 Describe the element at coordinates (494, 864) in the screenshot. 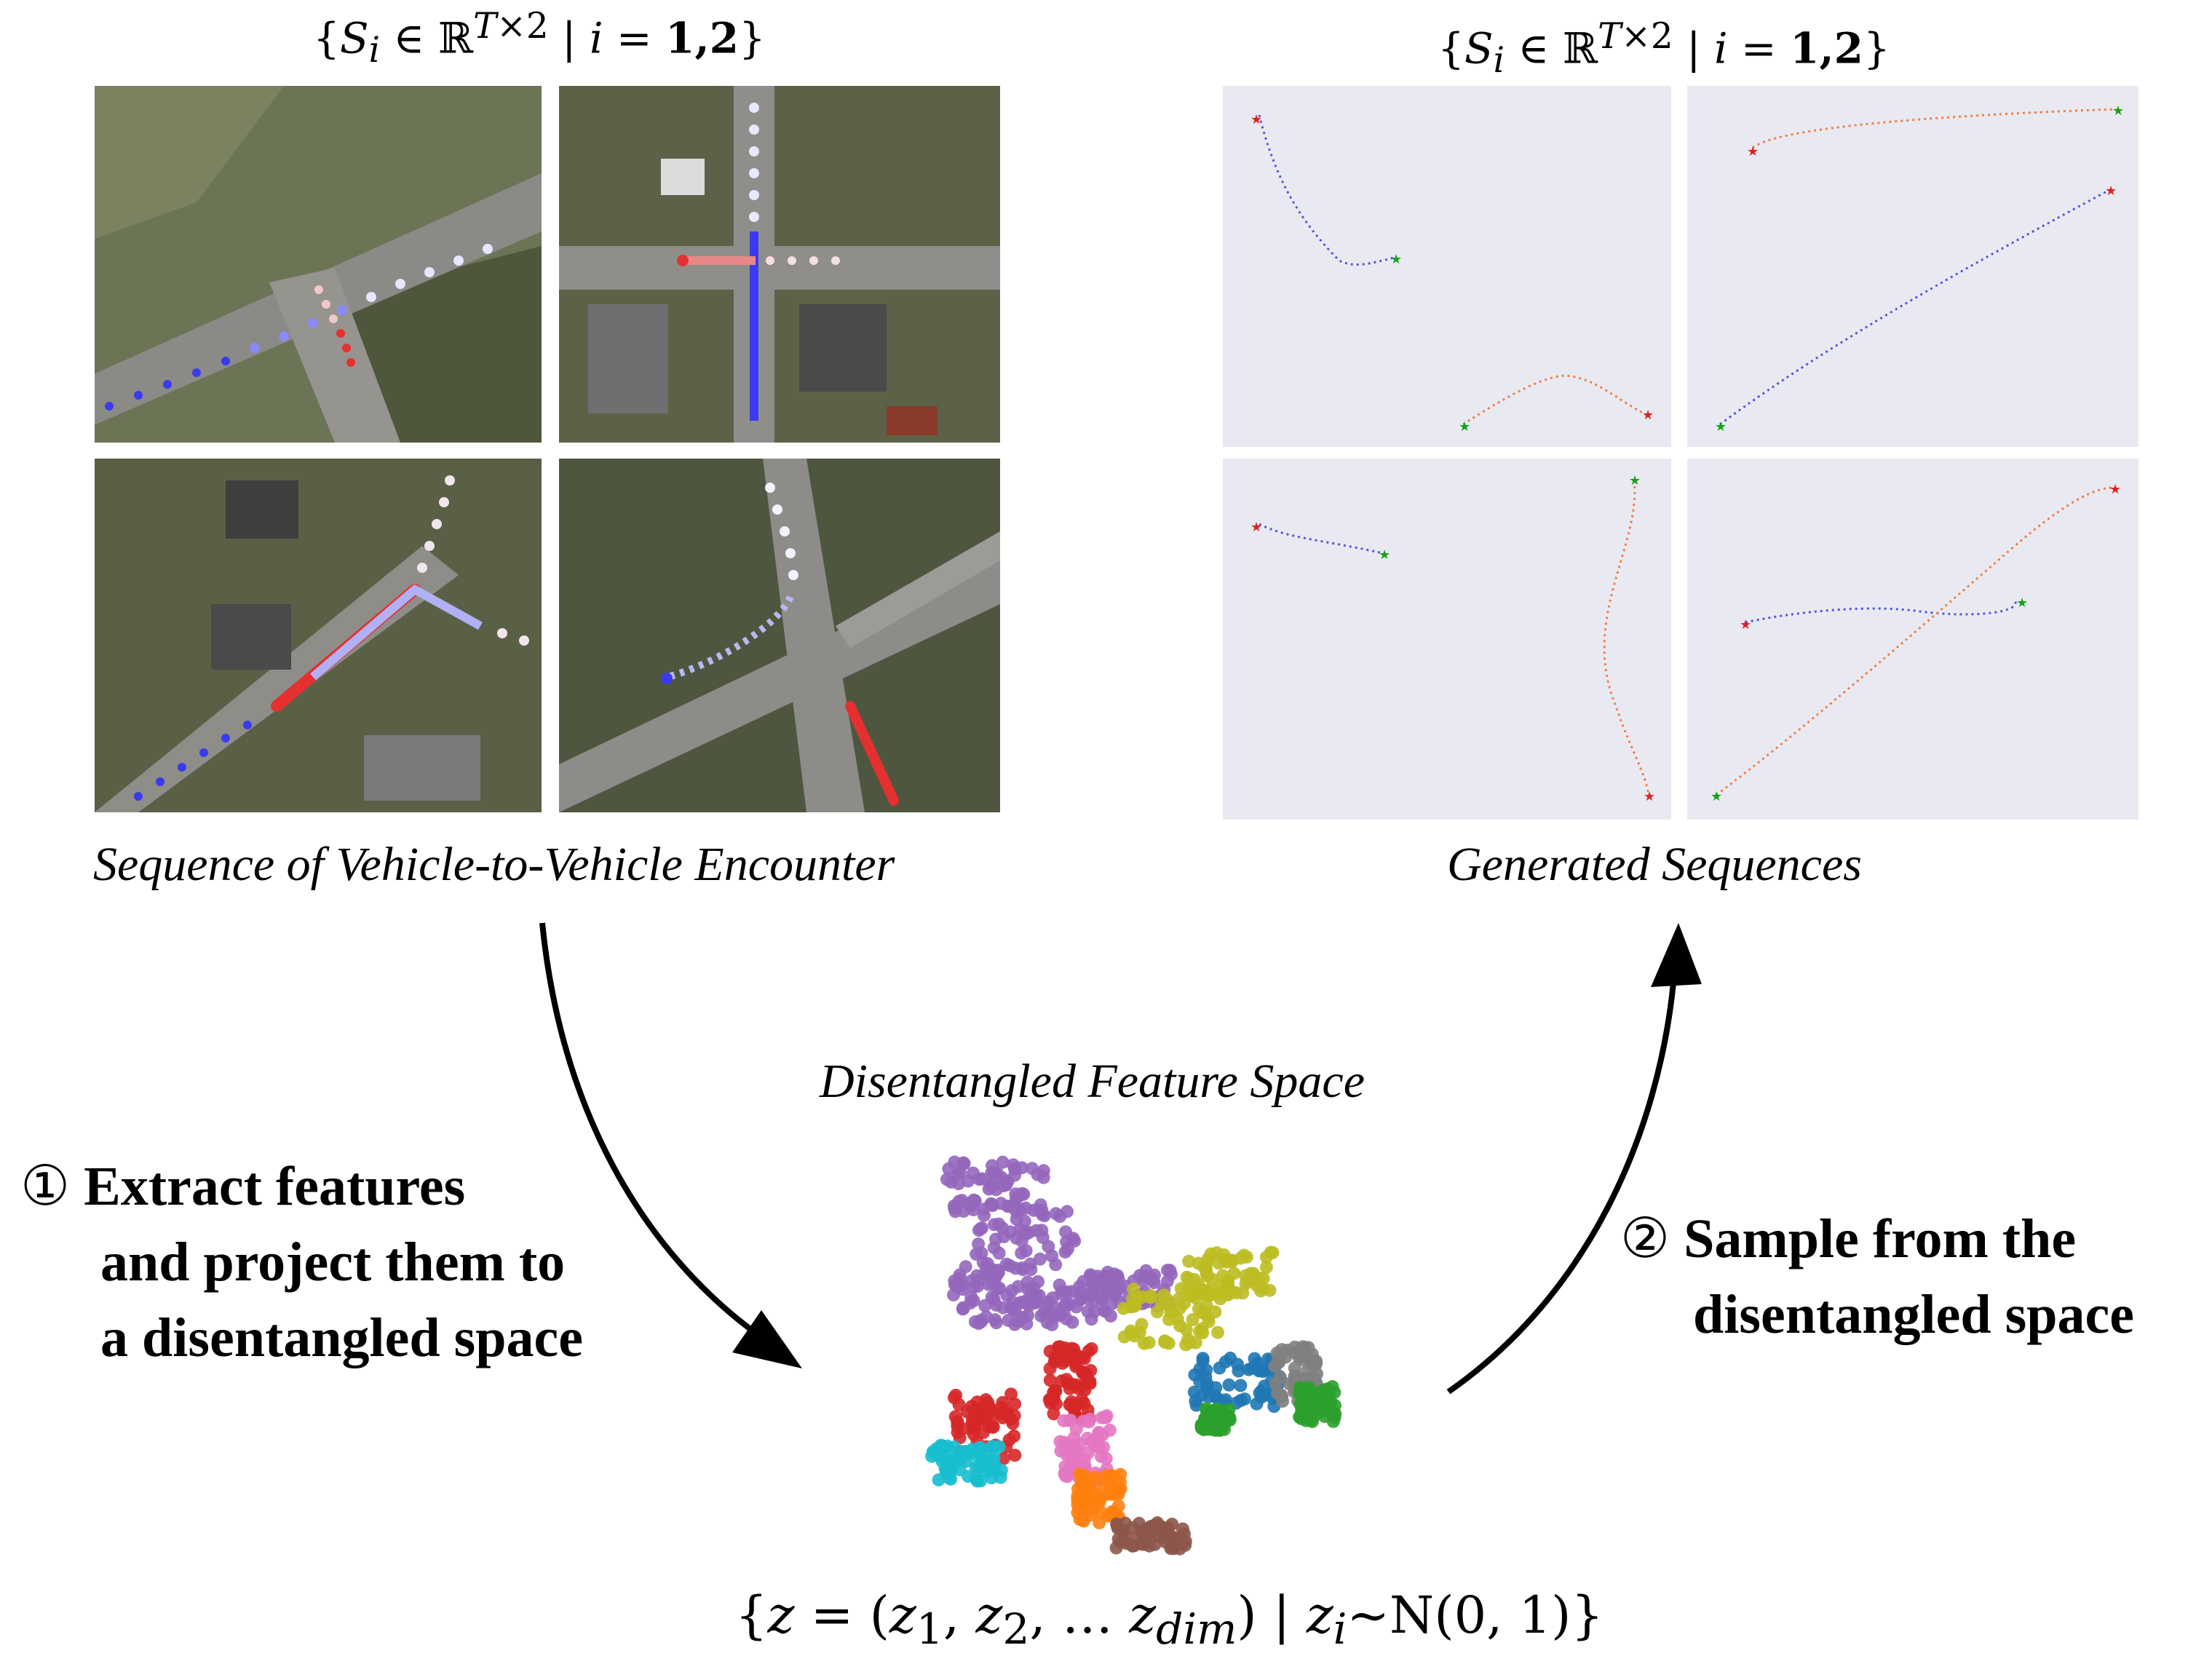

I see `left-caption: Sequence of Vehicle-to-Vehicle Encounter` at that location.